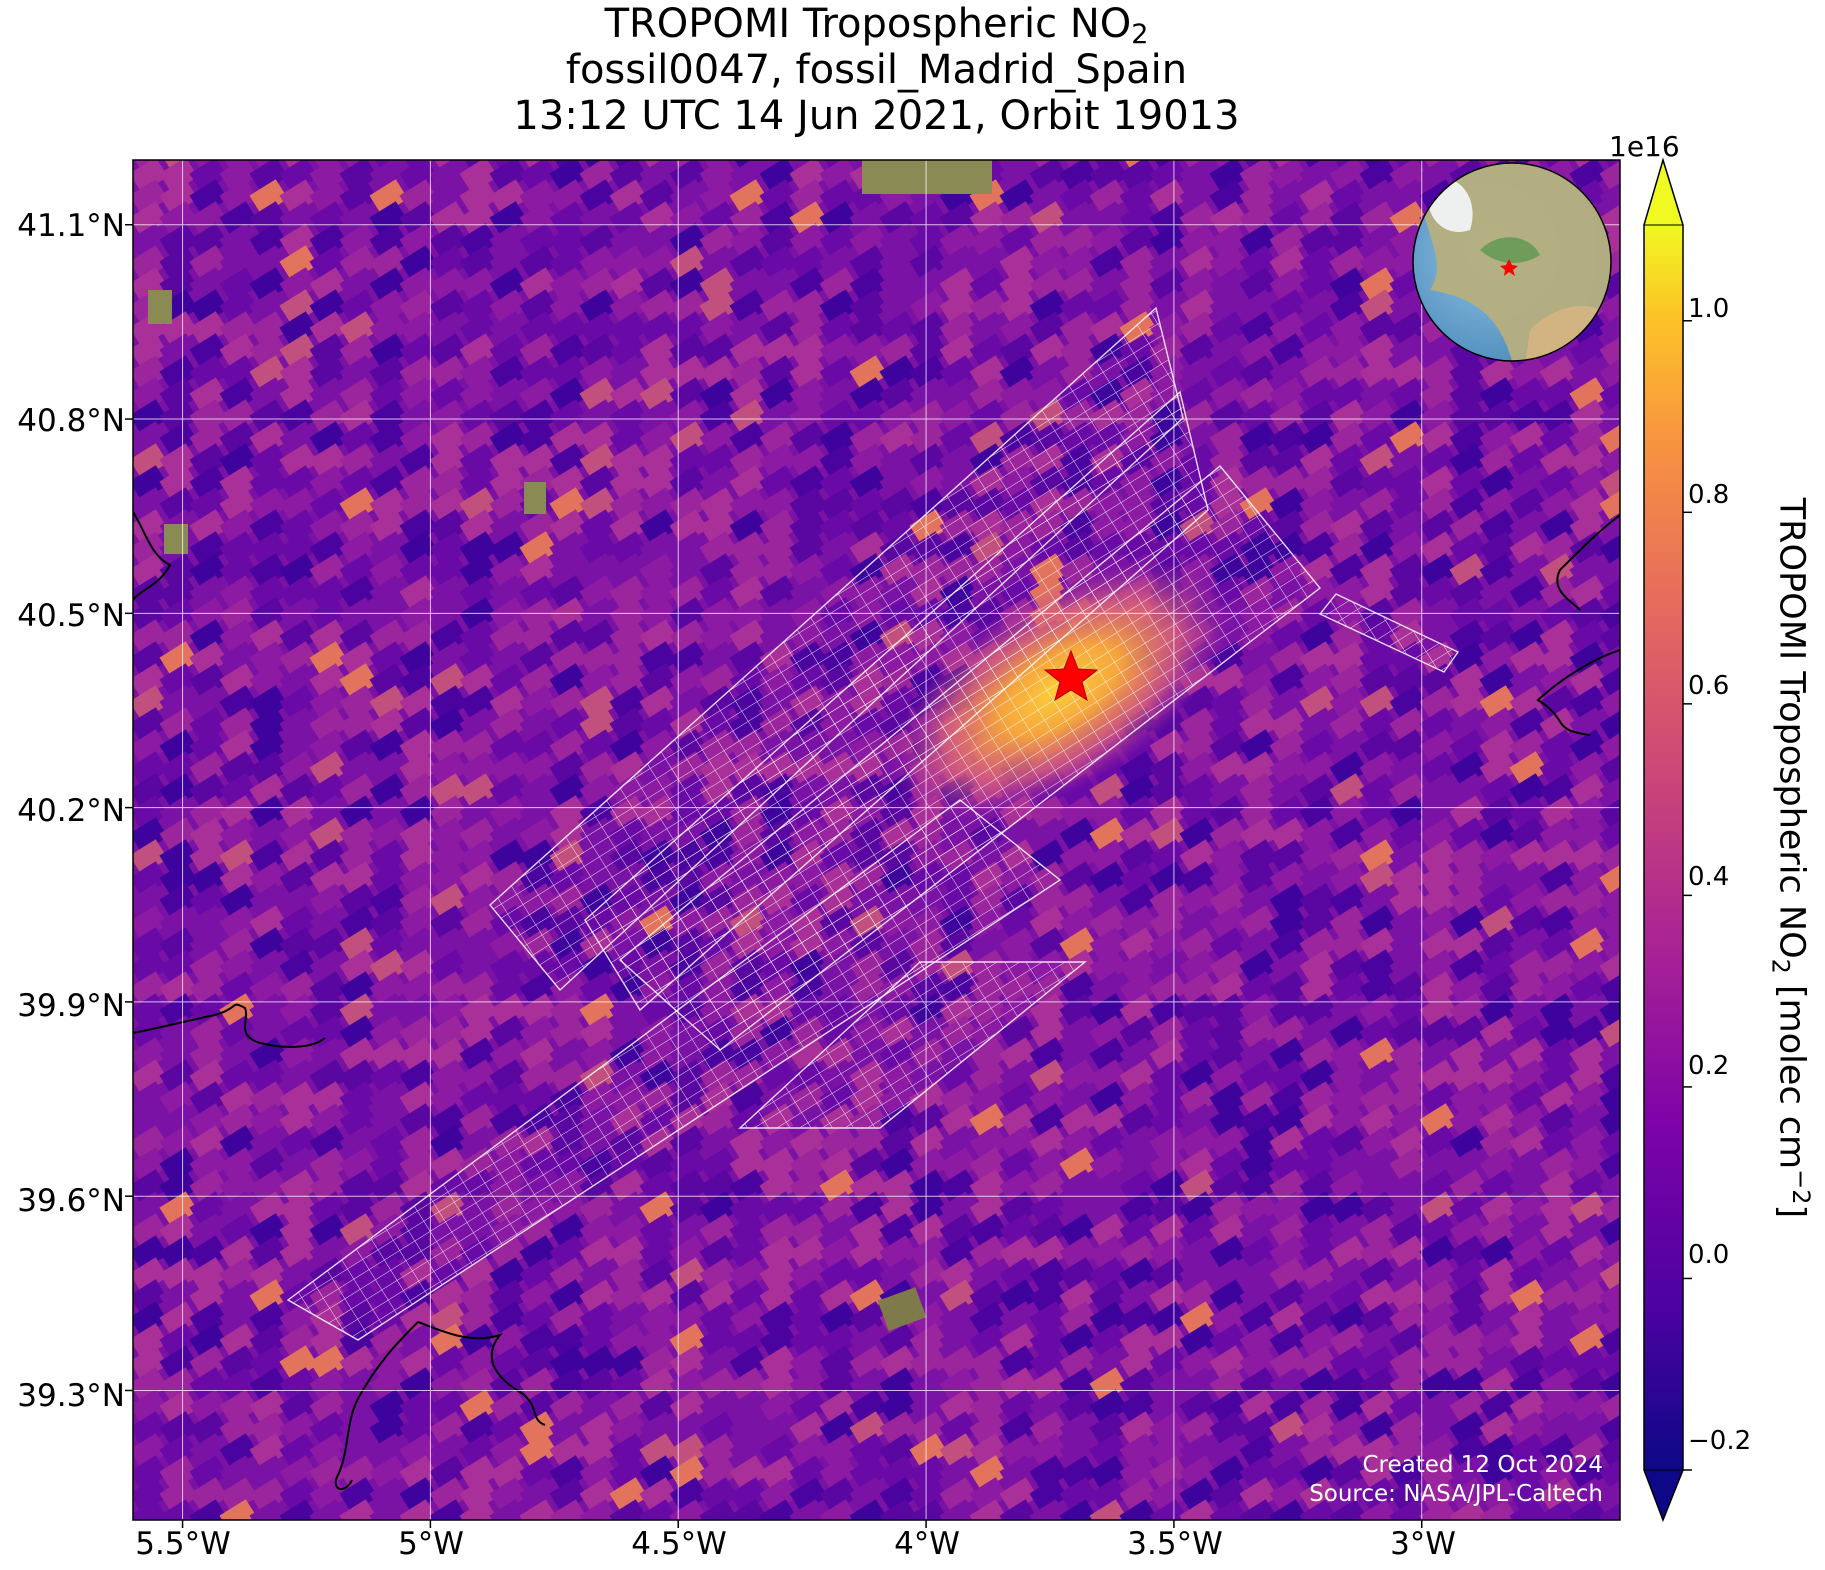 This screenshot has height=1570, width=1825. I want to click on lon-tick-label: 3°W, so click(1423, 1544).